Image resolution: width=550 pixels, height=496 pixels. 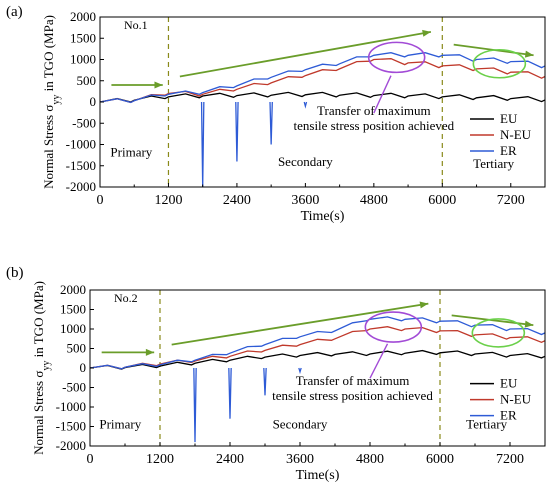 What do you see at coordinates (15, 273) in the screenshot?
I see `panel-label: (b)` at bounding box center [15, 273].